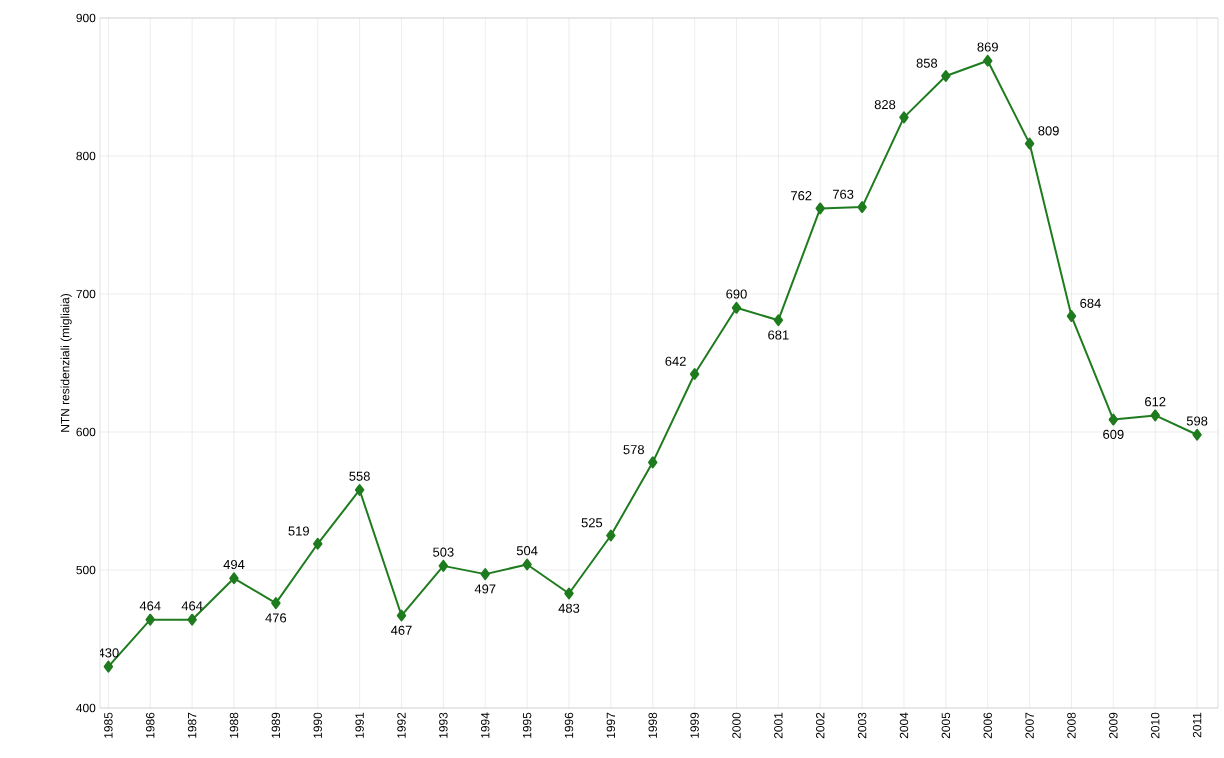  I want to click on data-label: 809, so click(1048, 131).